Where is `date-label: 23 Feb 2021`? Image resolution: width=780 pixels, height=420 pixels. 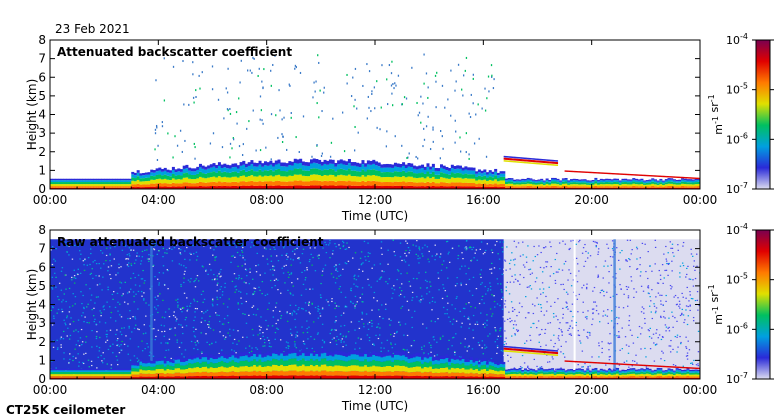
date-label: 23 Feb 2021 is located at coordinates (92, 29).